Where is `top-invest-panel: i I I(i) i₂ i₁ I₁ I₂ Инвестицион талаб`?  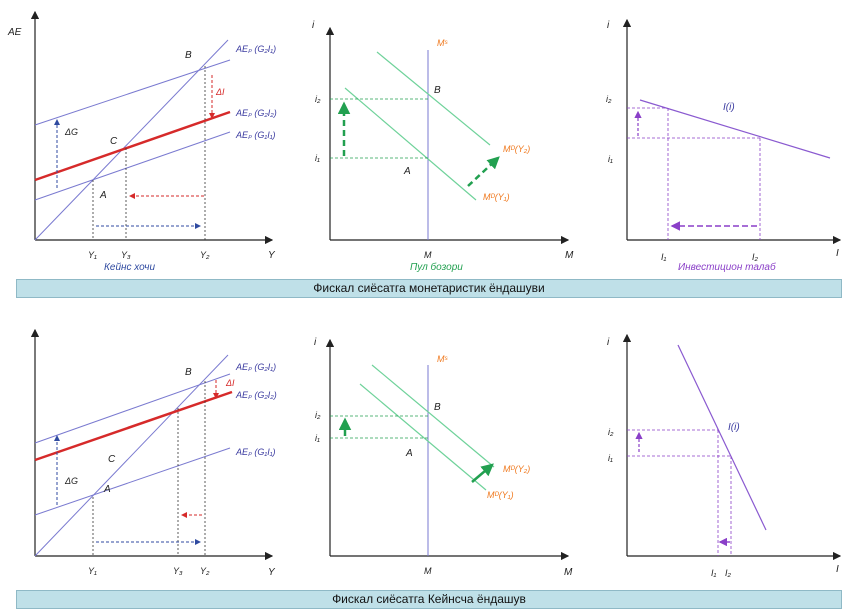 top-invest-panel: i I I(i) i₂ i₁ I₁ I₂ Инвестицион талаб is located at coordinates (724, 145).